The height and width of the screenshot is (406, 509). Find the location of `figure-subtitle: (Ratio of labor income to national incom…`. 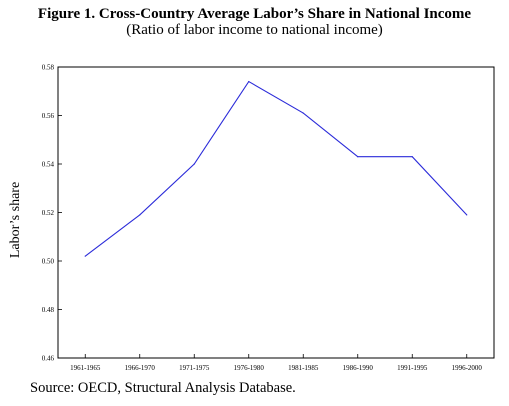

figure-subtitle: (Ratio of labor income to national incom… is located at coordinates (254, 30).